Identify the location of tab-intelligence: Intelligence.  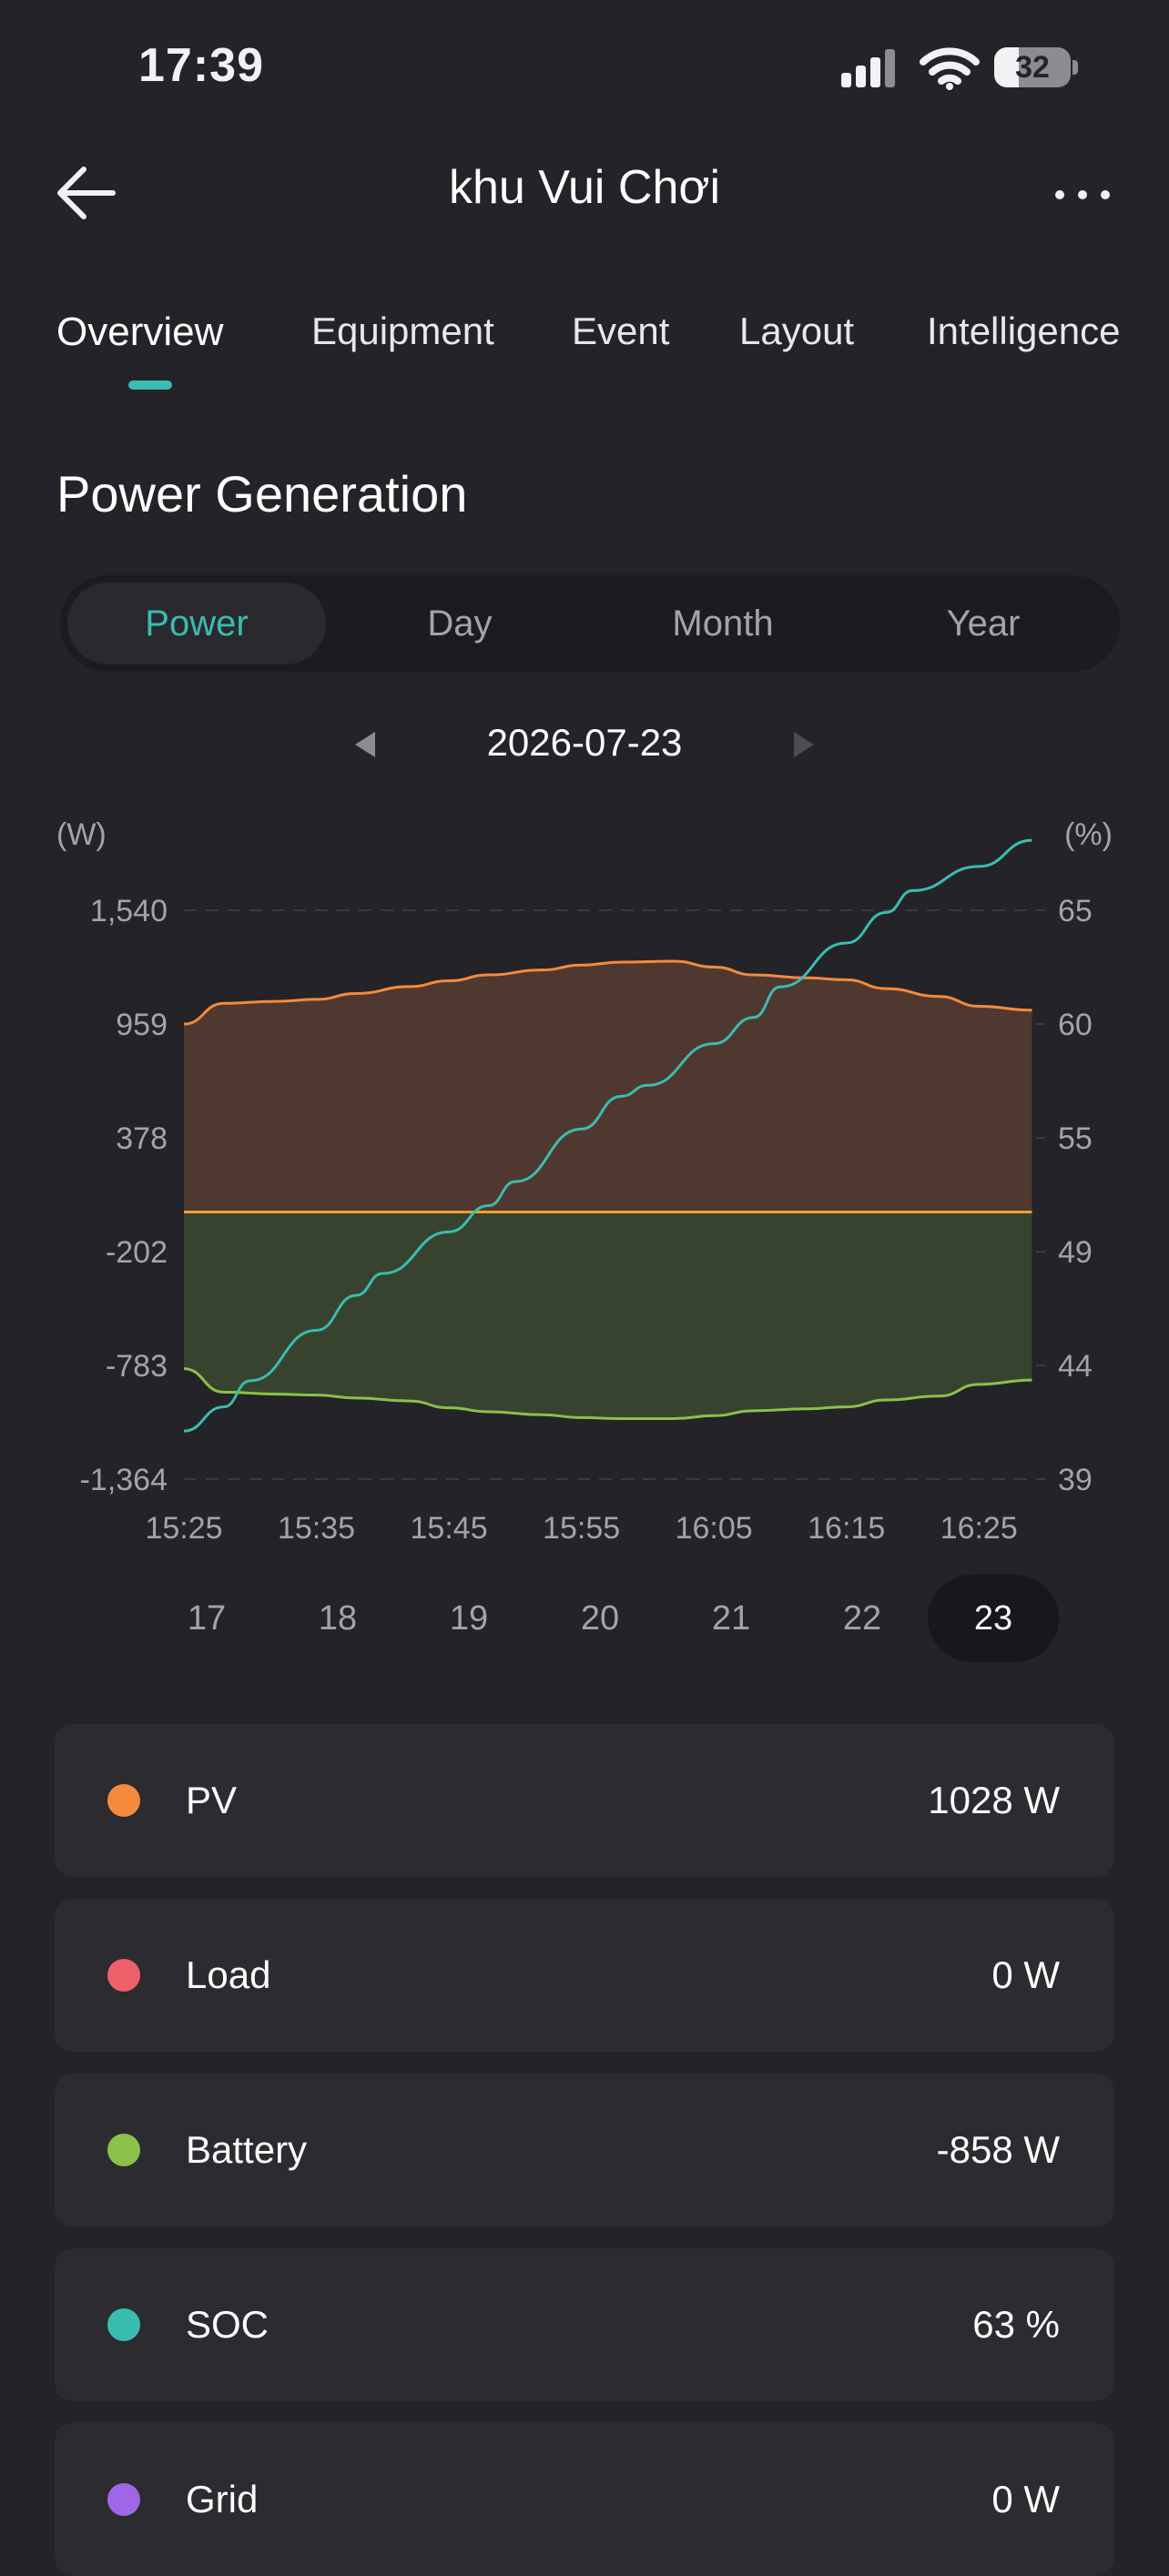
(1024, 330).